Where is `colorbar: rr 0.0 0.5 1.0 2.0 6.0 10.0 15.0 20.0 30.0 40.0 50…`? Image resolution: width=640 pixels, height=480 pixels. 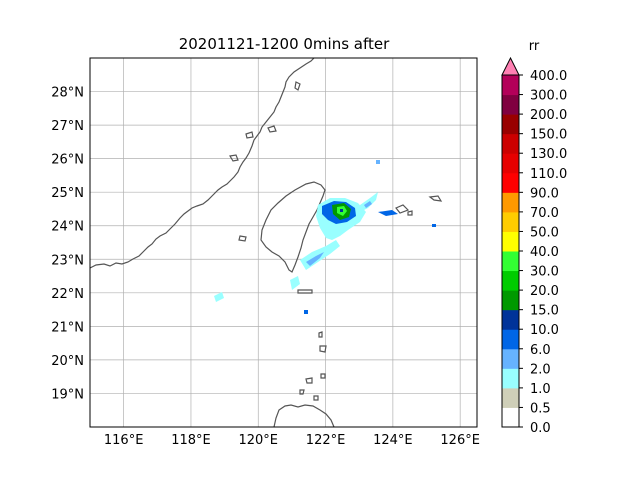 colorbar: rr 0.0 0.5 1.0 2.0 6.0 10.0 15.0 20.0 30.0 40.0 50… is located at coordinates (534, 237).